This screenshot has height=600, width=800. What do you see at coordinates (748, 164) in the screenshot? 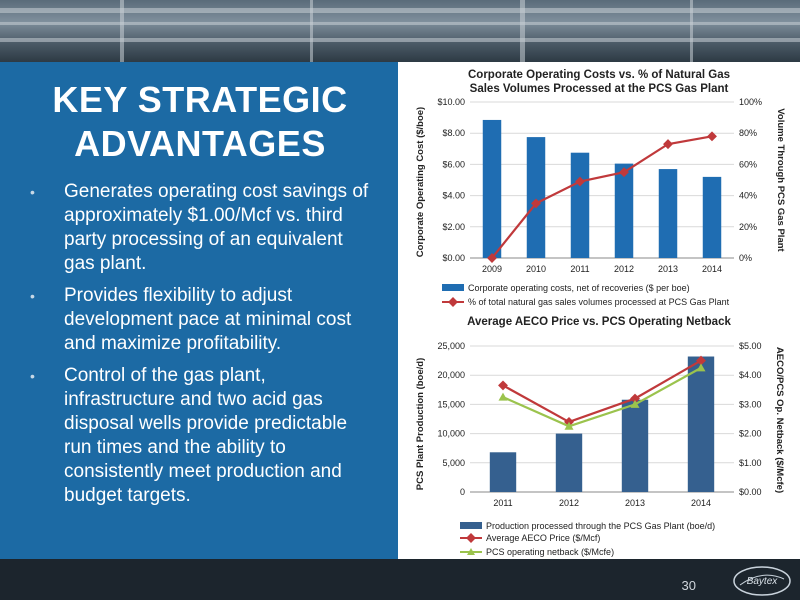
I see `y2-tick-label: 60%` at bounding box center [748, 164].